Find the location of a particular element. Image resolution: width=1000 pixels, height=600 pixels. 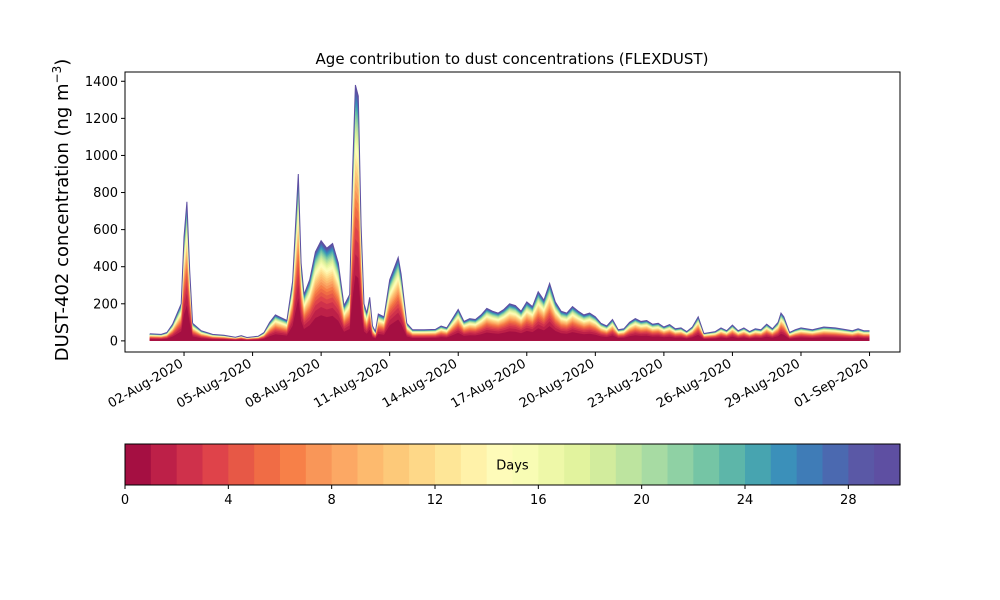

colorbar-tick-label: 28 is located at coordinates (848, 500).